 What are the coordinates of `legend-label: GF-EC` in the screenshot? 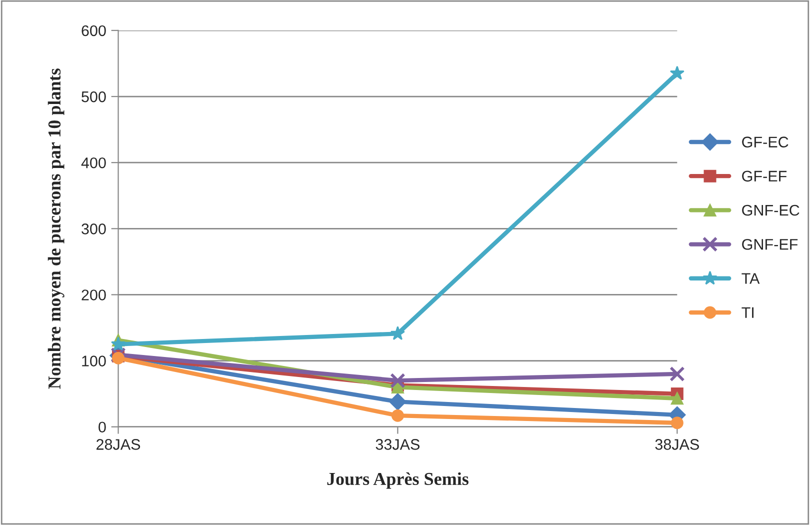 It's located at (765, 142).